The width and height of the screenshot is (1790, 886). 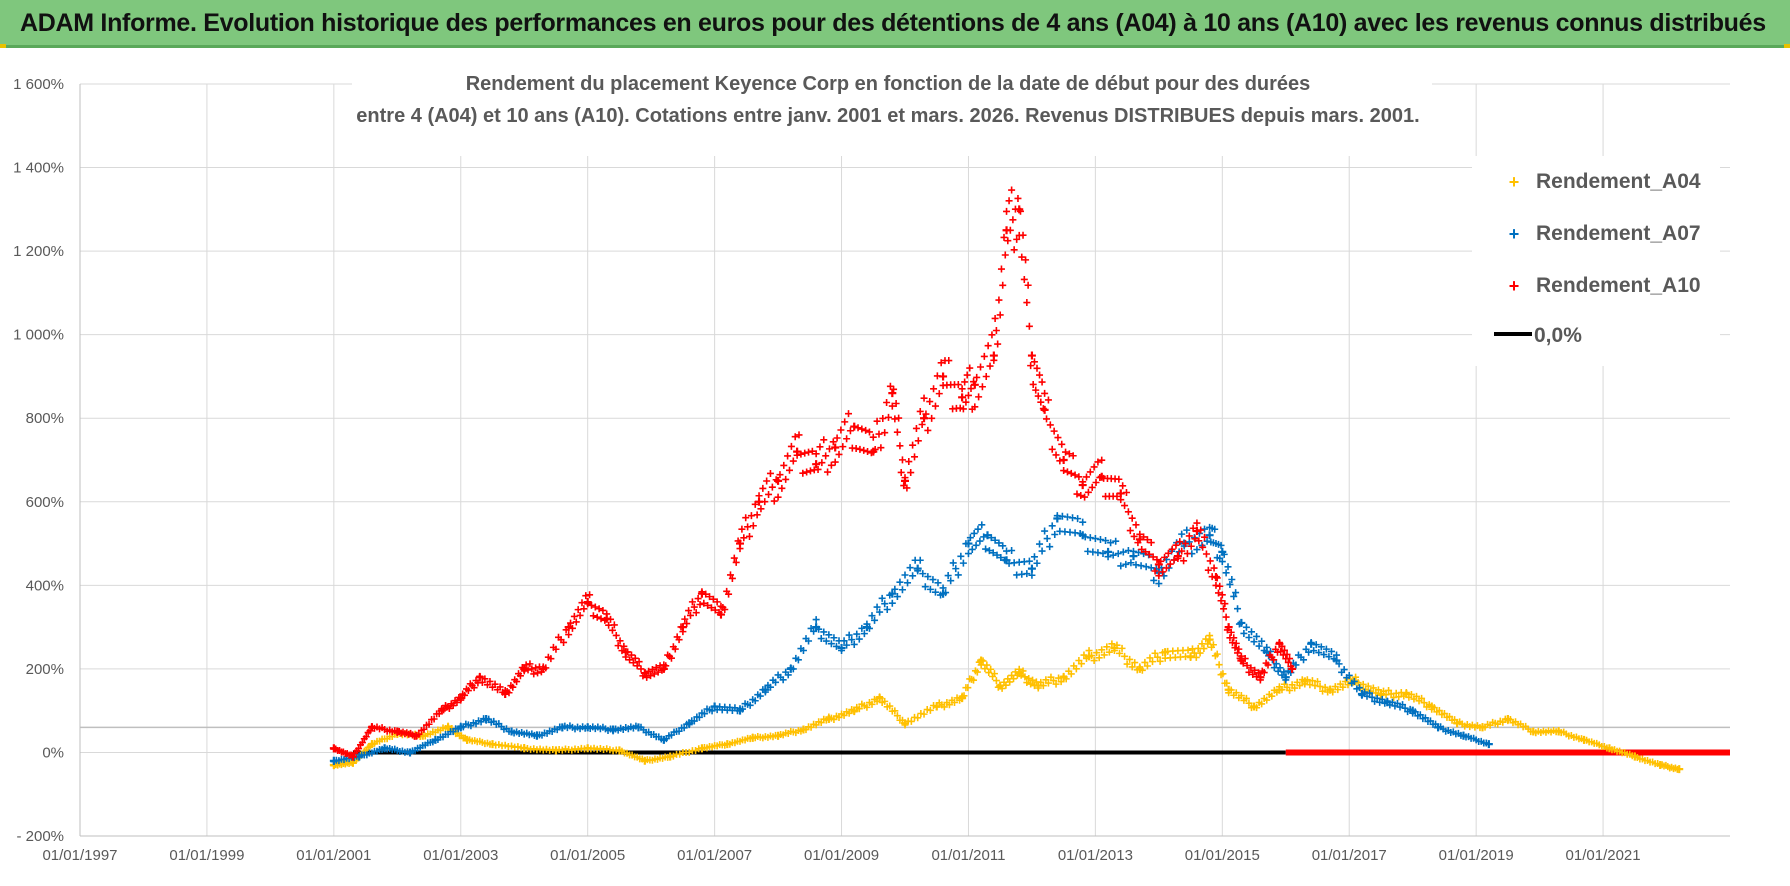 What do you see at coordinates (1596, 261) in the screenshot?
I see `legend-background` at bounding box center [1596, 261].